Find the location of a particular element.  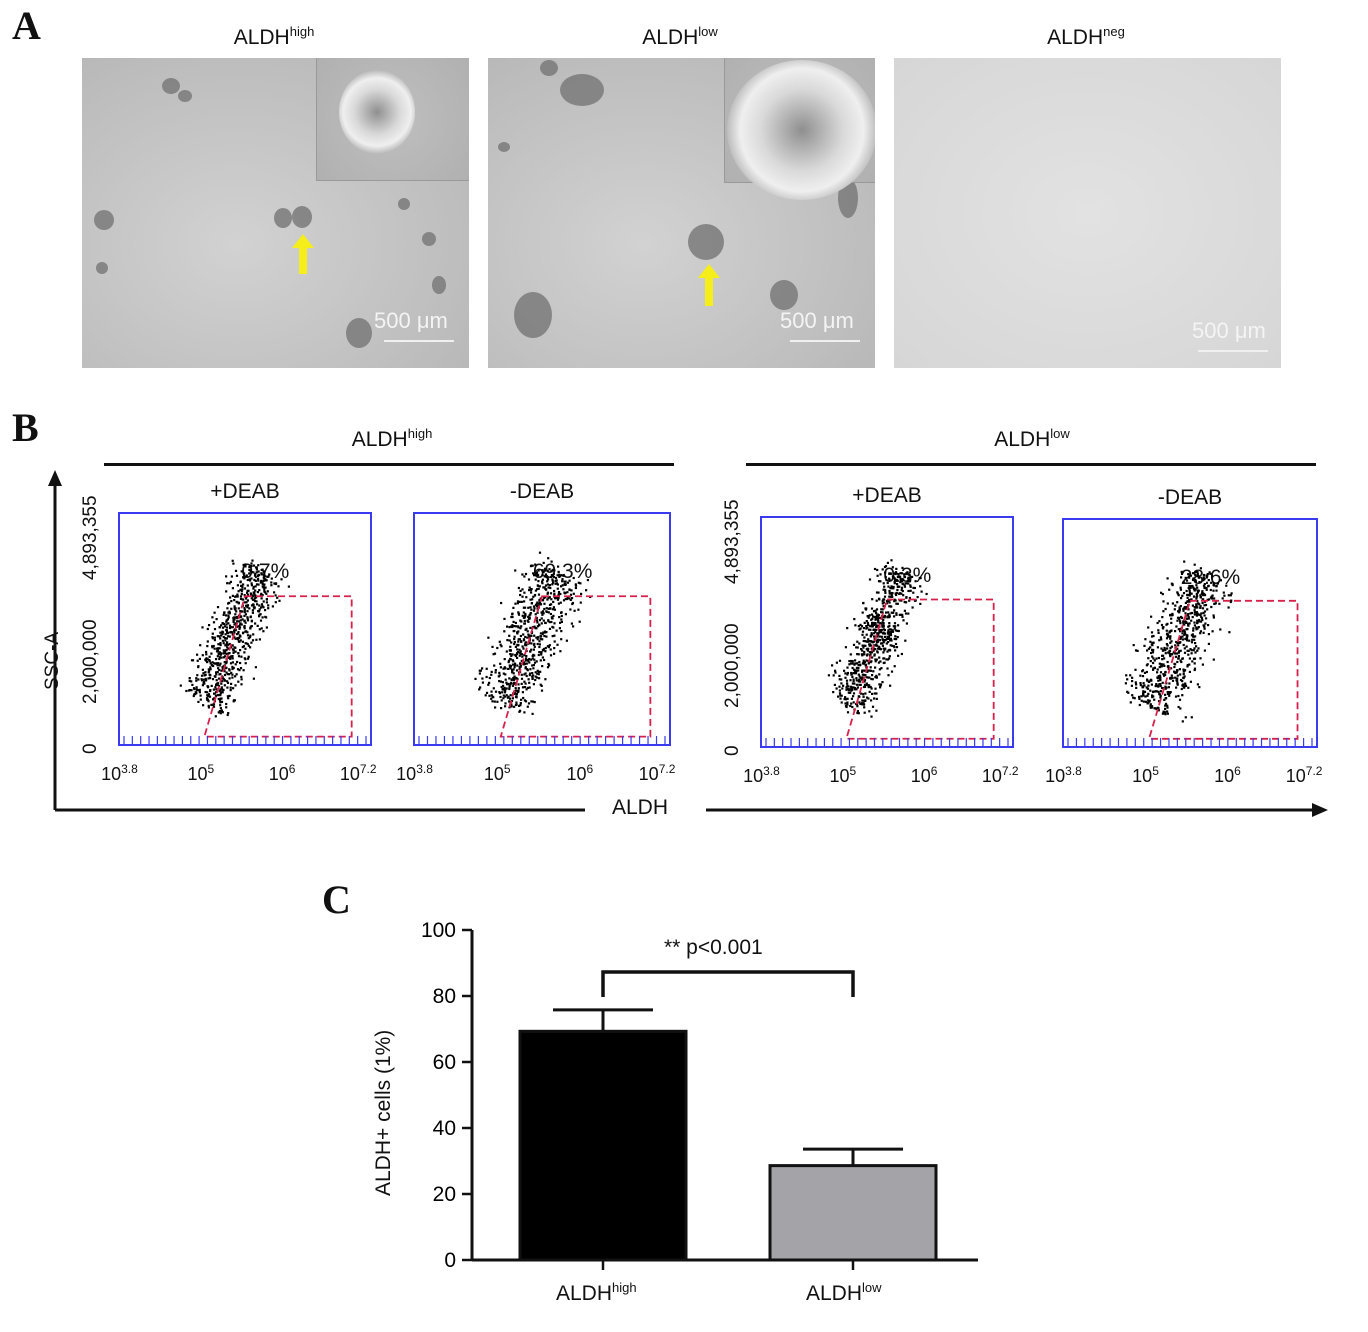

gate-polygon is located at coordinates (278, 666).